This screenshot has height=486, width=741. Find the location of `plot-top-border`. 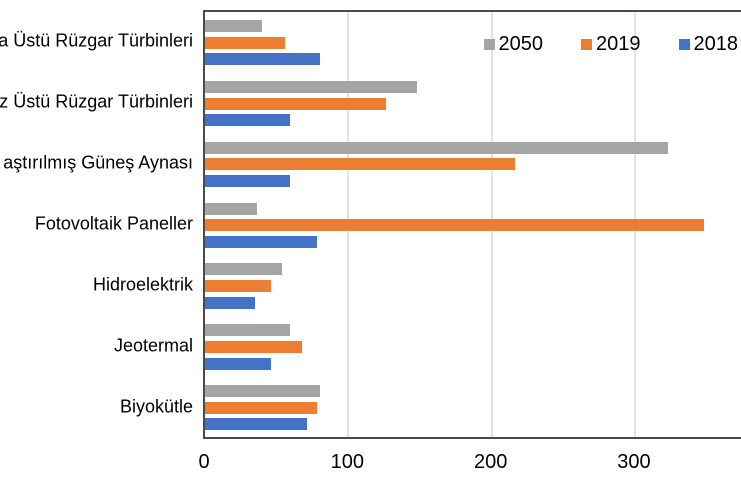

plot-top-border is located at coordinates (472, 11).